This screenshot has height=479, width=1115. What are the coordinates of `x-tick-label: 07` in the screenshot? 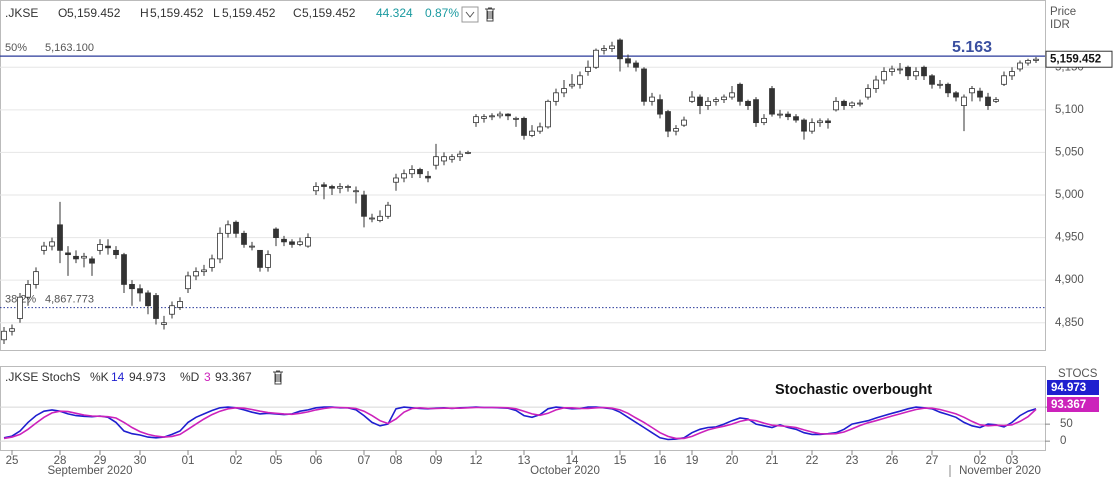 It's located at (364, 461).